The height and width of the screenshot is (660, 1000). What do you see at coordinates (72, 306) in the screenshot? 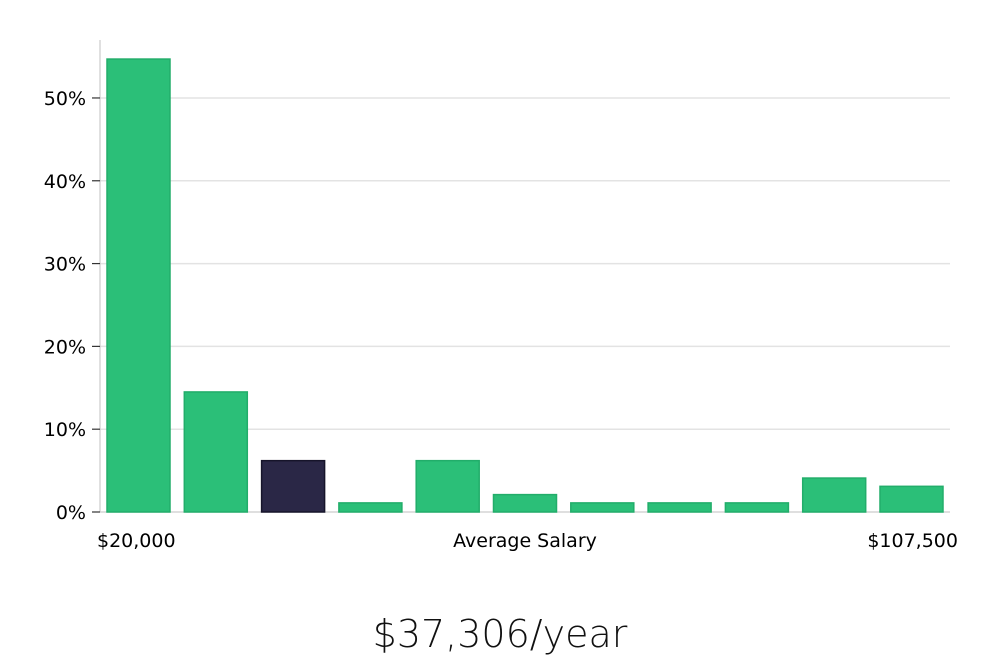
I see `y-axis-ticks: 0% 10% 20% 30% 40% 50%` at bounding box center [72, 306].